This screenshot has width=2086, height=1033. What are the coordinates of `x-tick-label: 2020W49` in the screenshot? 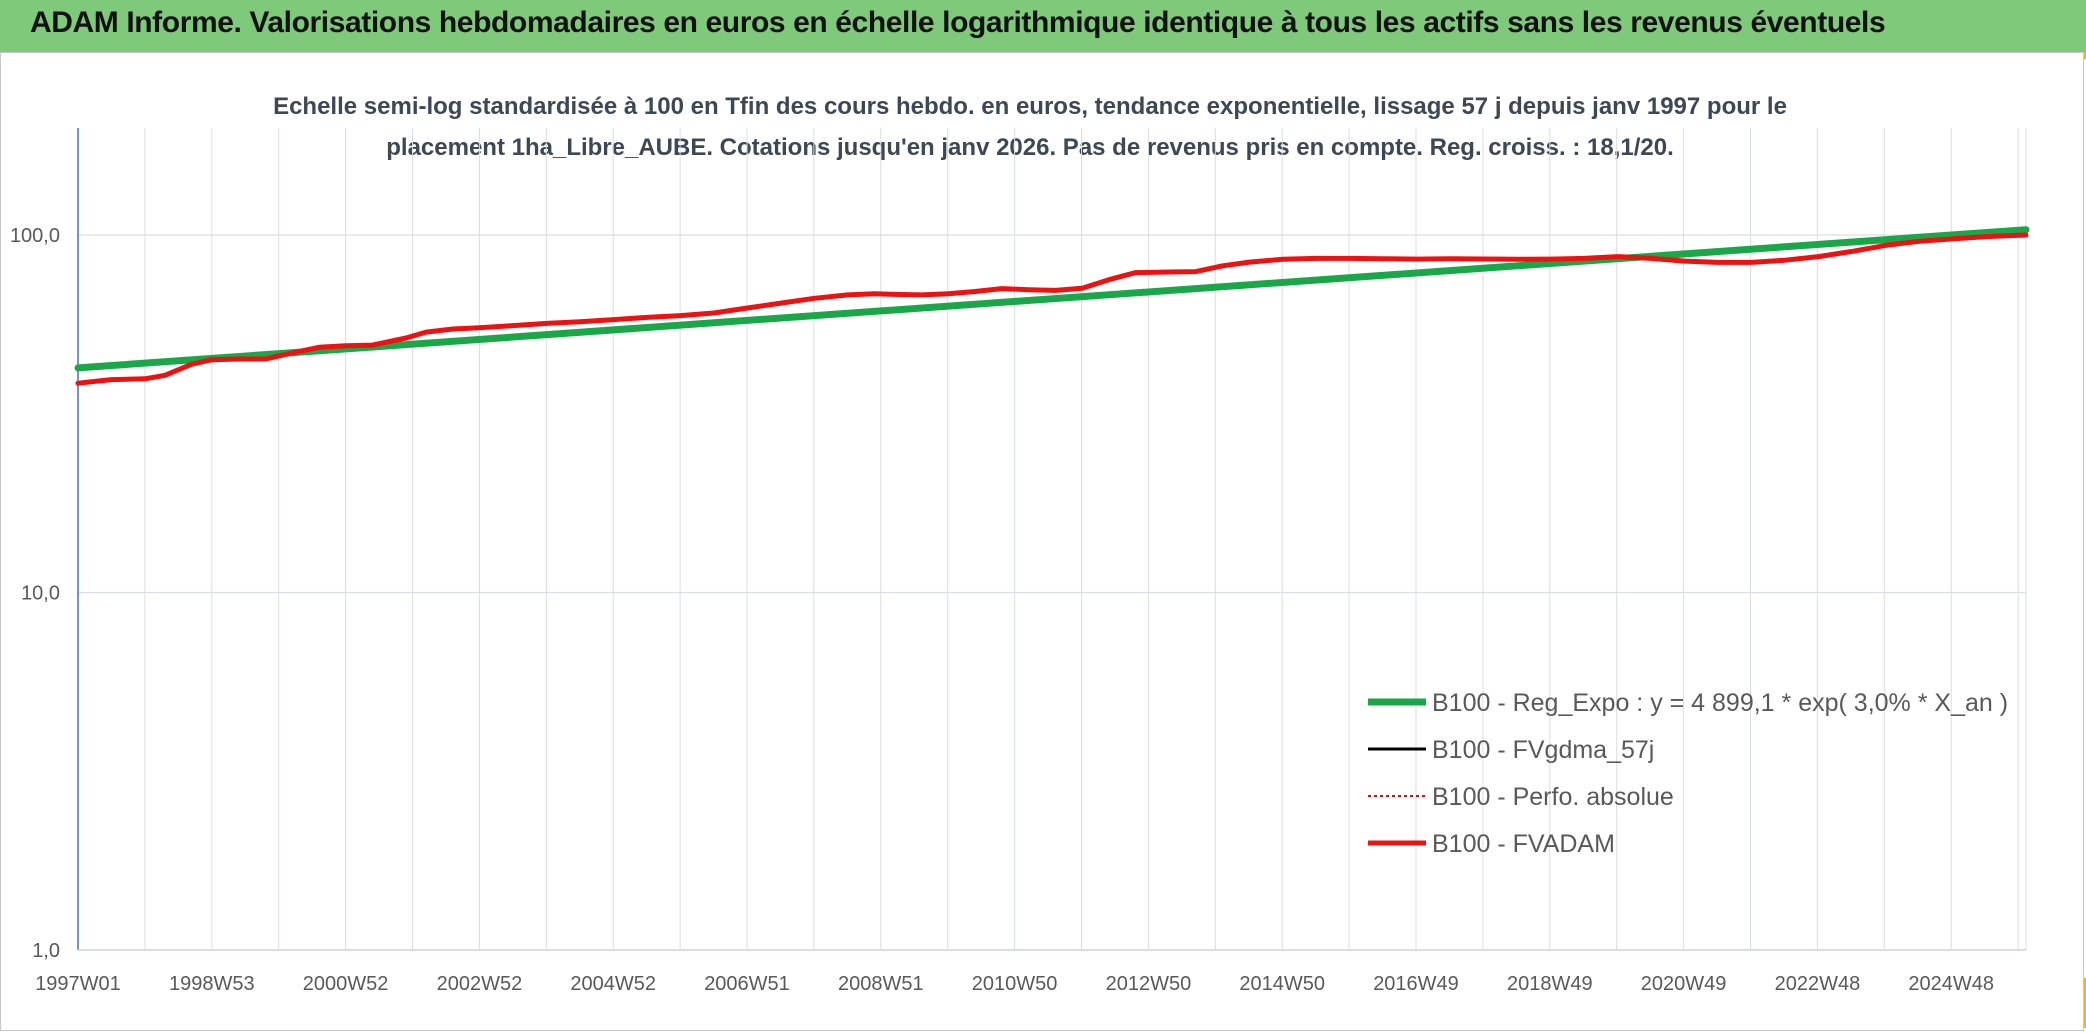 It's located at (1684, 984).